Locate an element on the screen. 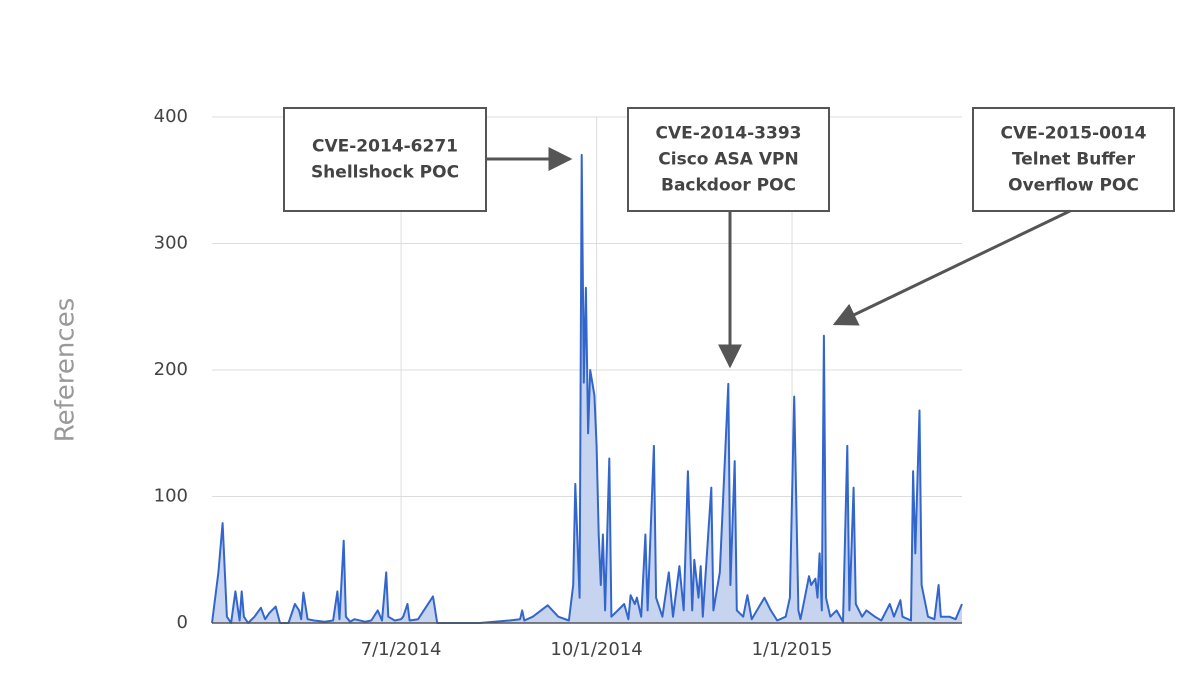  x-tick-label: 7/1/2014 is located at coordinates (401, 649).